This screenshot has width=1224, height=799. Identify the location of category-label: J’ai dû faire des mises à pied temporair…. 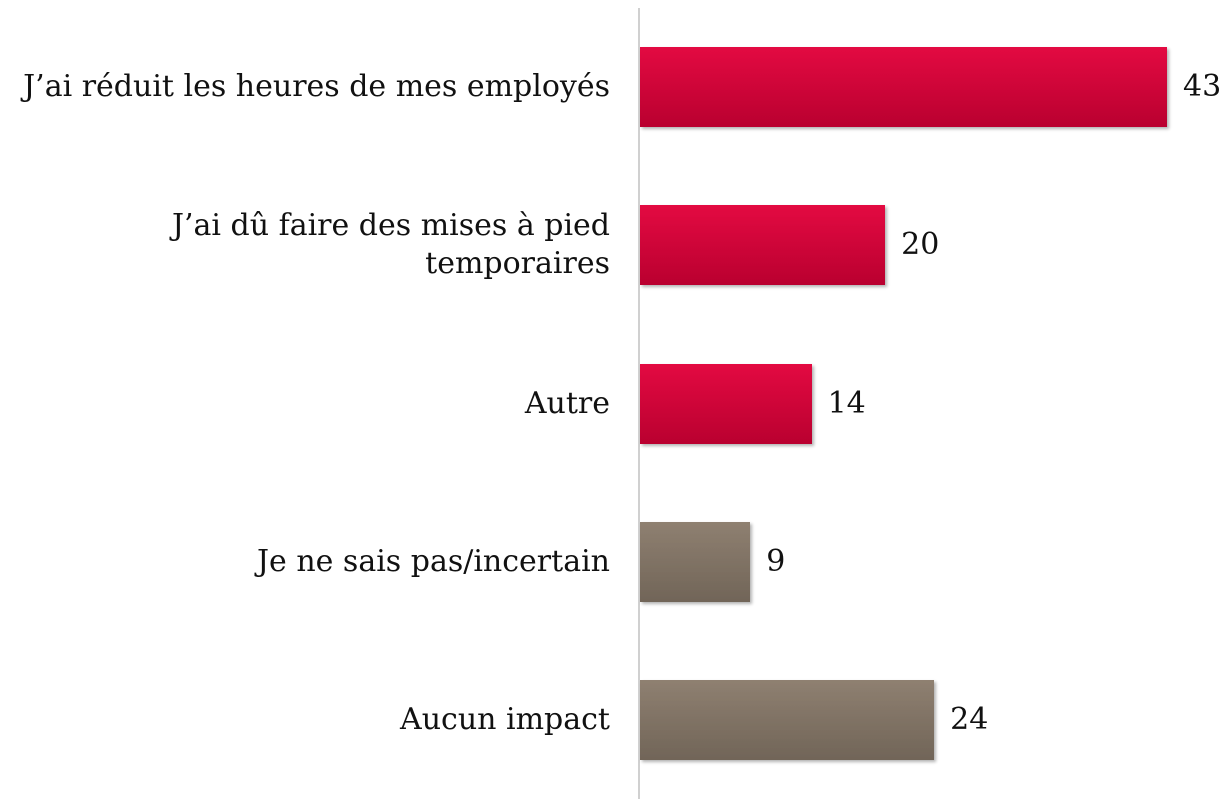
(390, 245).